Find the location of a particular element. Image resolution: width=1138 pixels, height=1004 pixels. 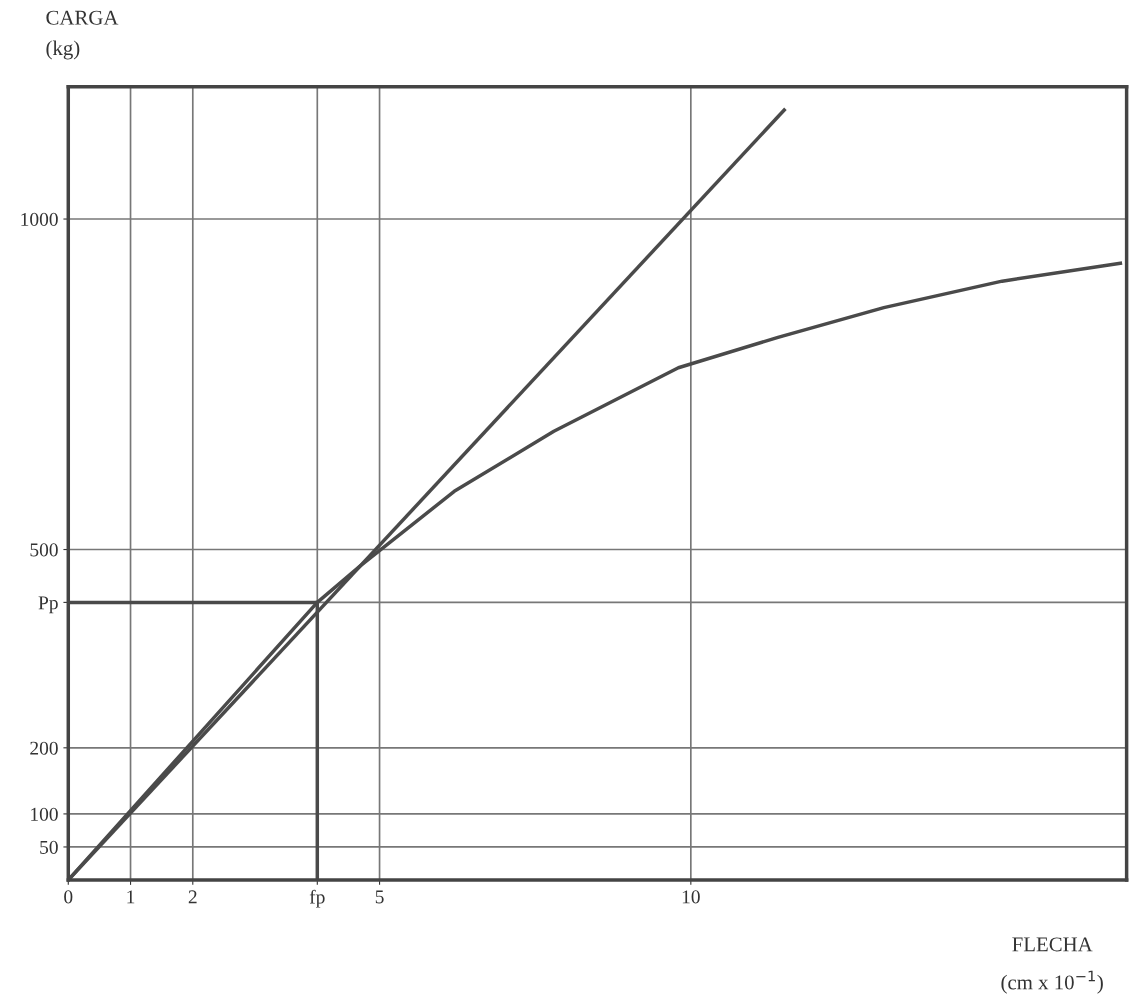

y-tick-label: 100 is located at coordinates (44, 814).